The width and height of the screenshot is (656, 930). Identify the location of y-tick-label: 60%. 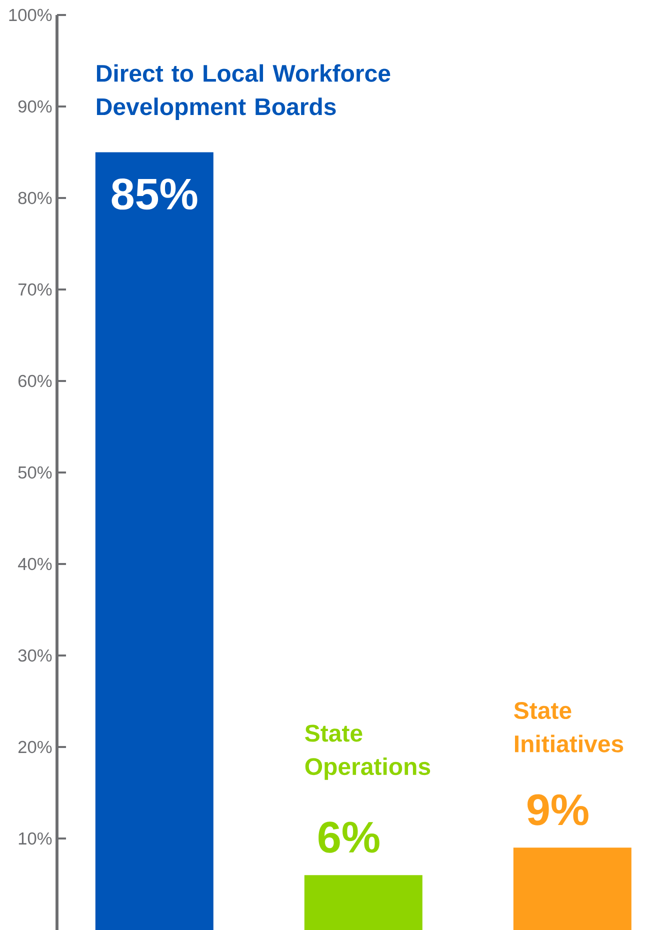
(35, 381).